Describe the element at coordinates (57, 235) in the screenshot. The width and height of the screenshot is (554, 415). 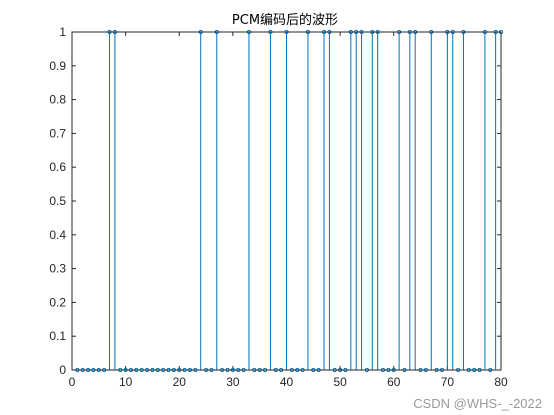
I see `y-tick-label: 0.4` at that location.